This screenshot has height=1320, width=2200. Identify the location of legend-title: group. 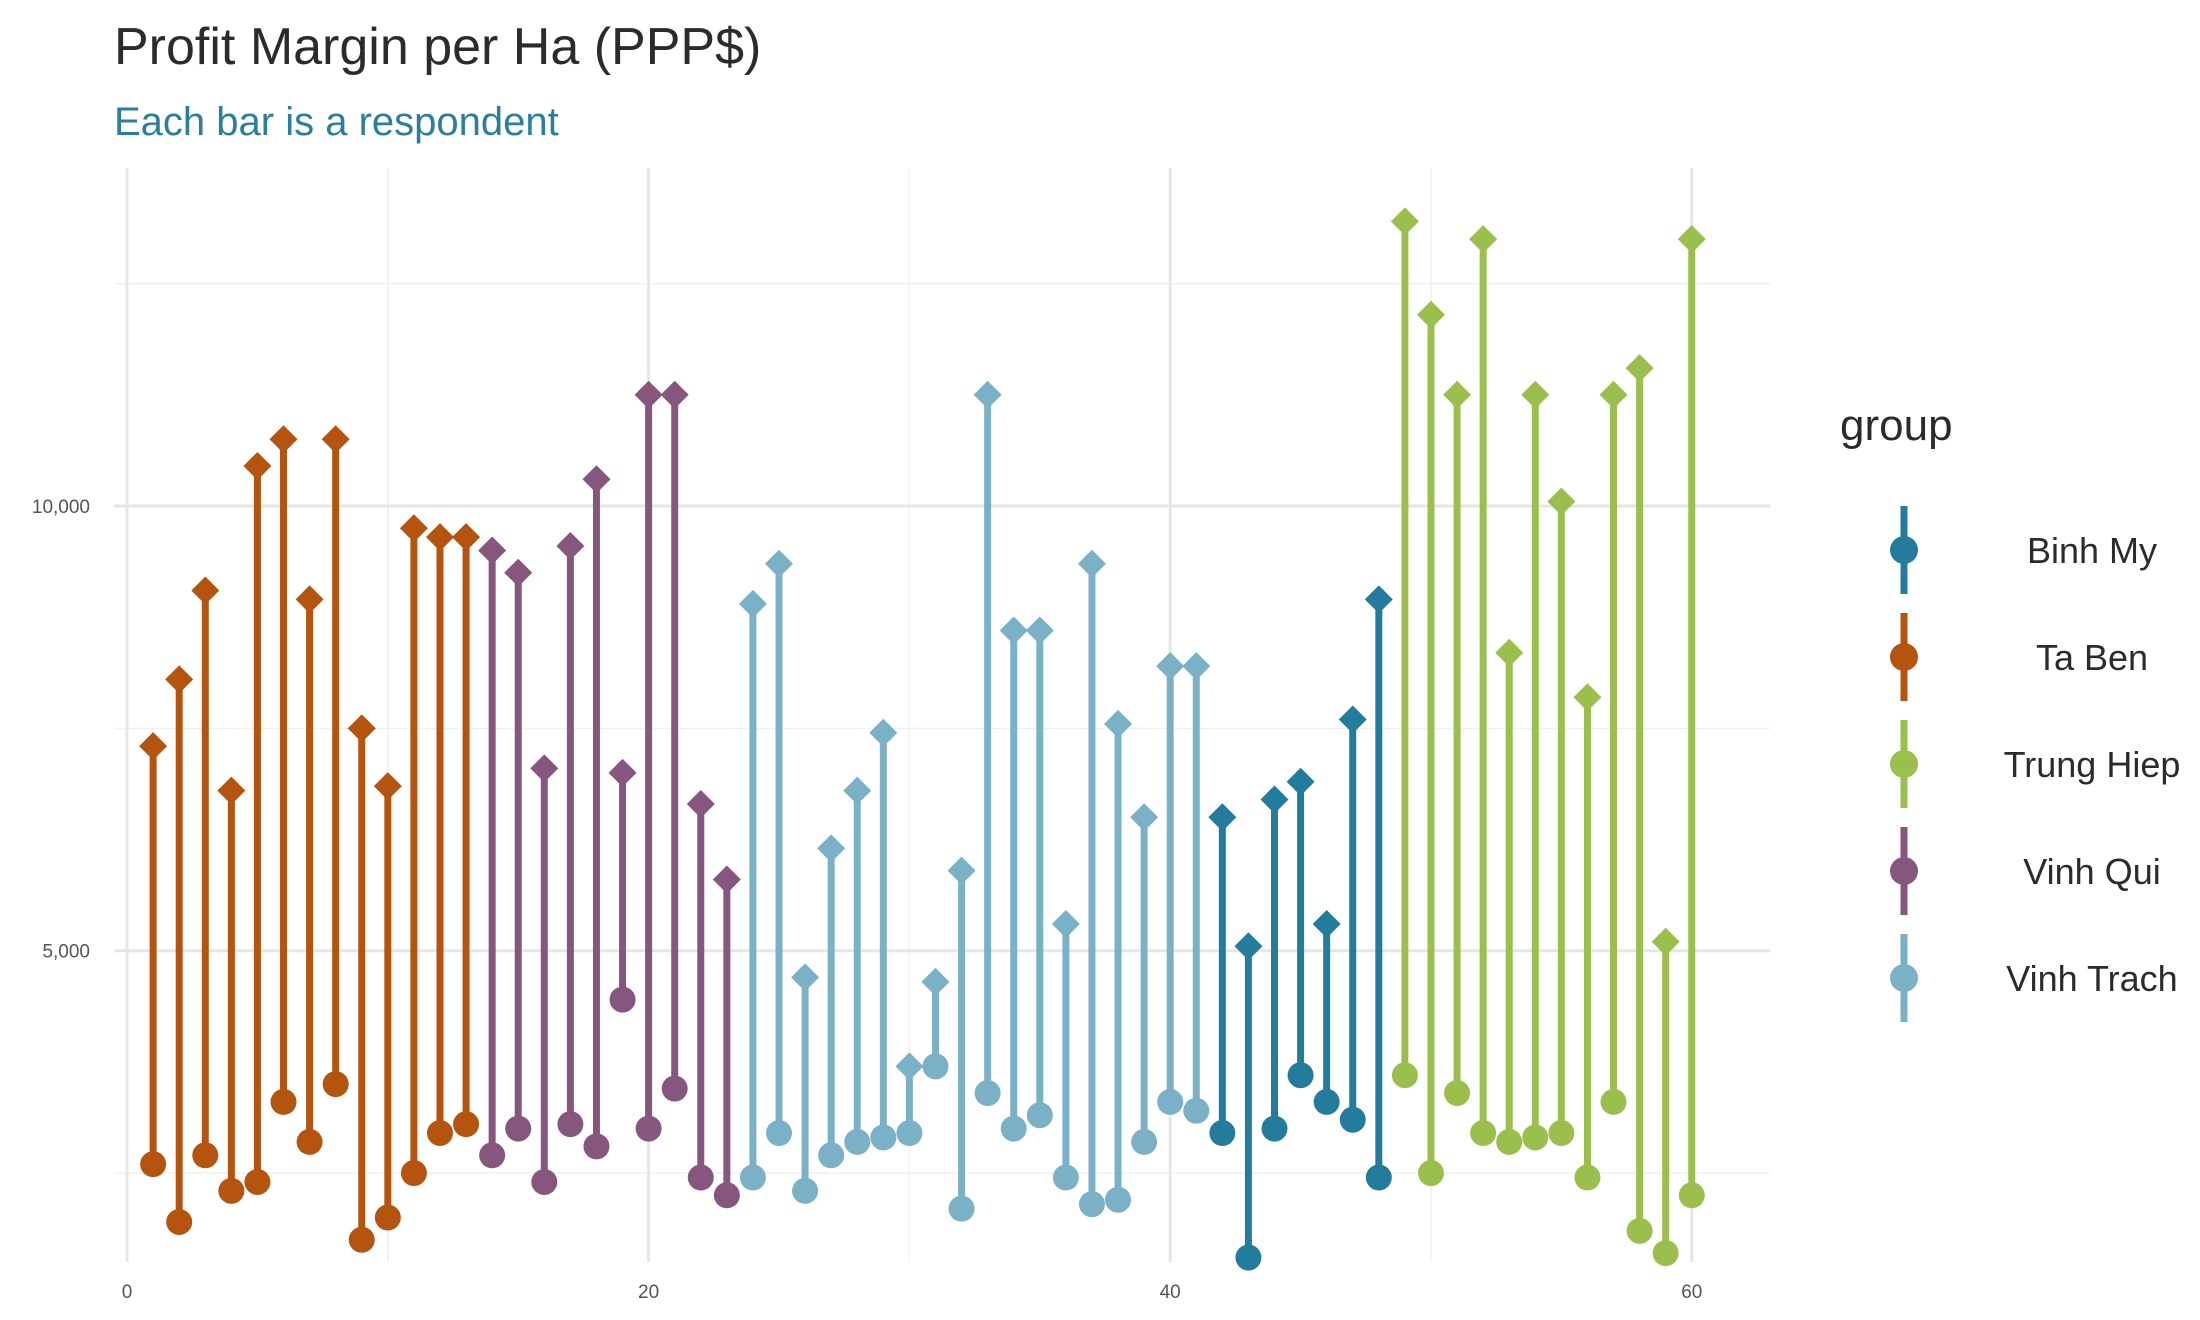
(1896, 425).